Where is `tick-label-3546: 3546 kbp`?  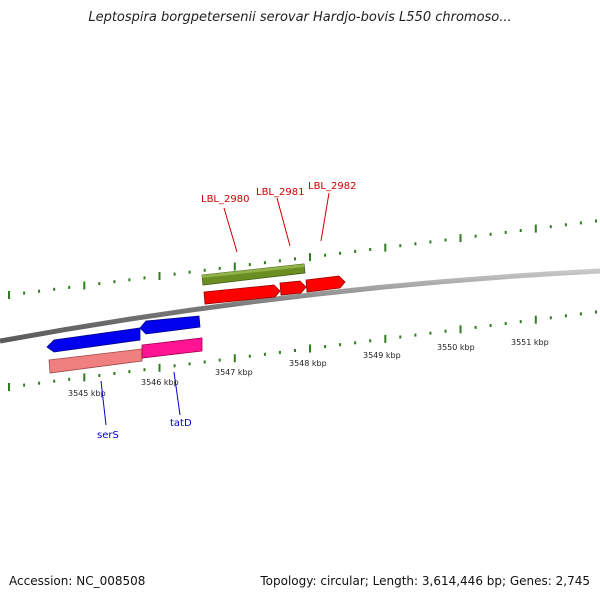
tick-label-3546: 3546 kbp is located at coordinates (160, 382).